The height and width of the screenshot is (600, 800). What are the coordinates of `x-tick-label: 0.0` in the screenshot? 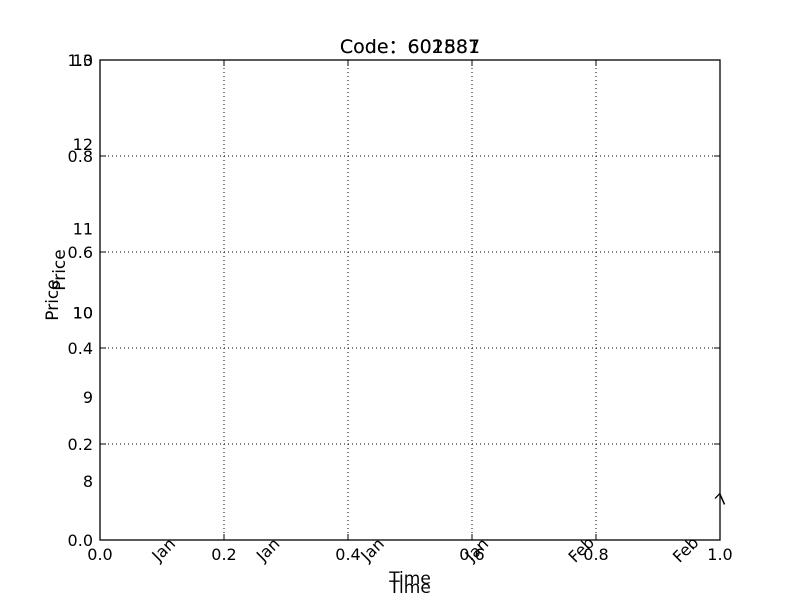 It's located at (99, 554).